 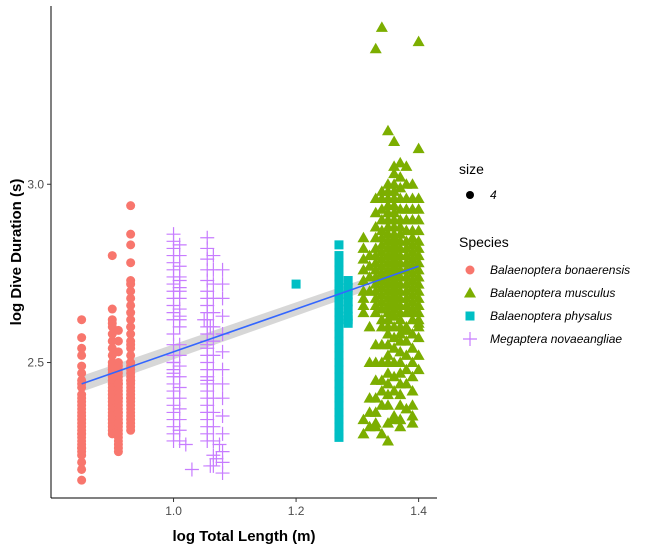 I want to click on regression-line-layer, so click(x=250, y=325).